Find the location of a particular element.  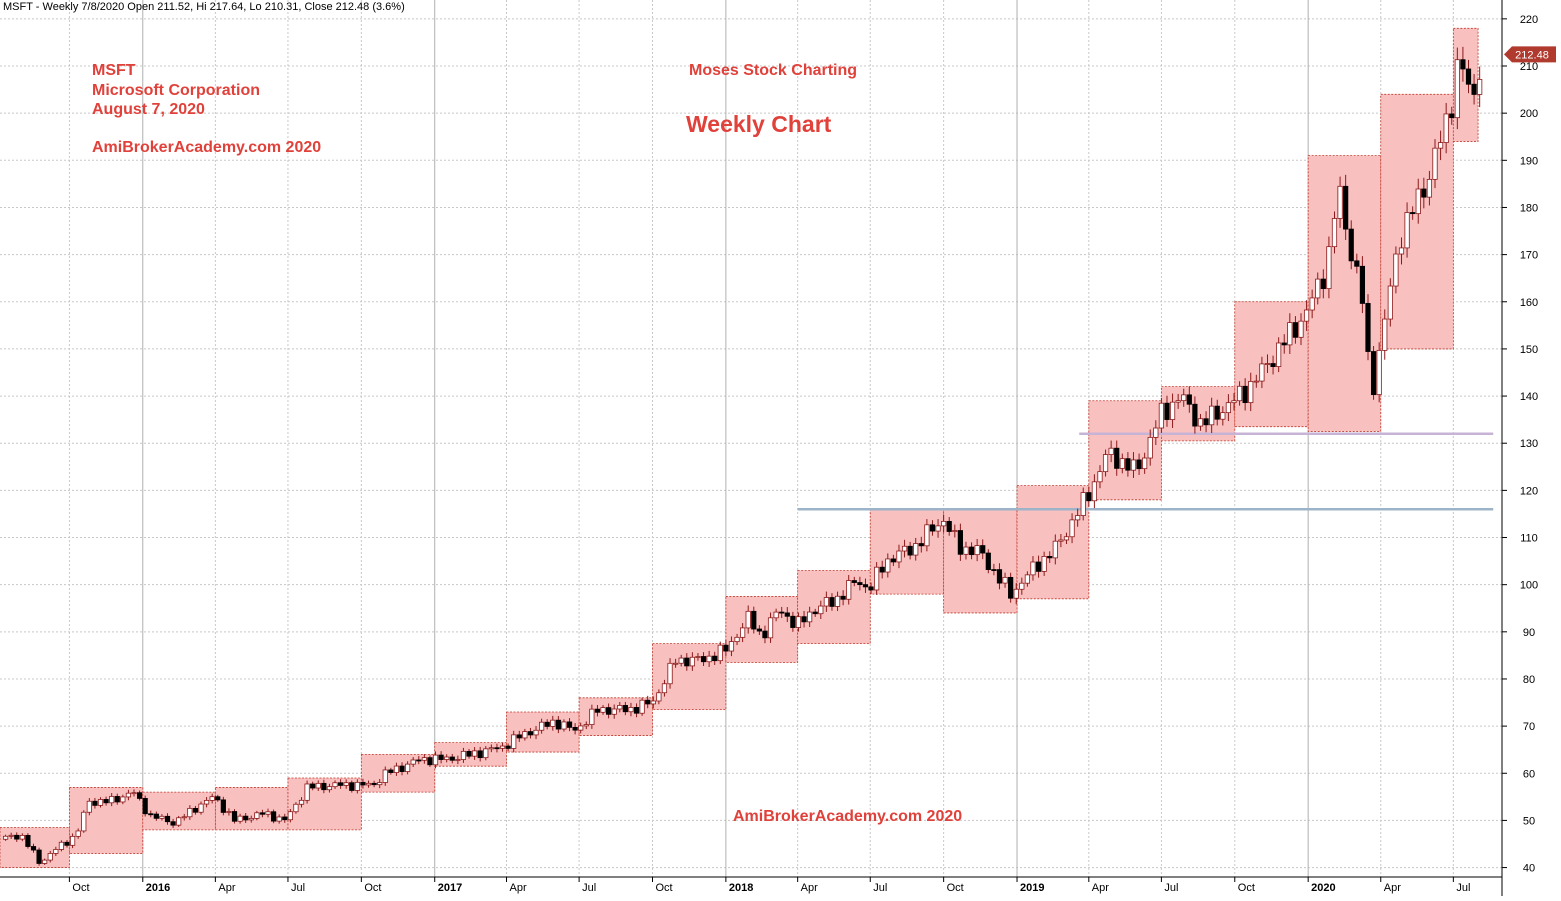

website-label-bottom: AmiBrokerAcademy.com 2020 is located at coordinates (848, 816).